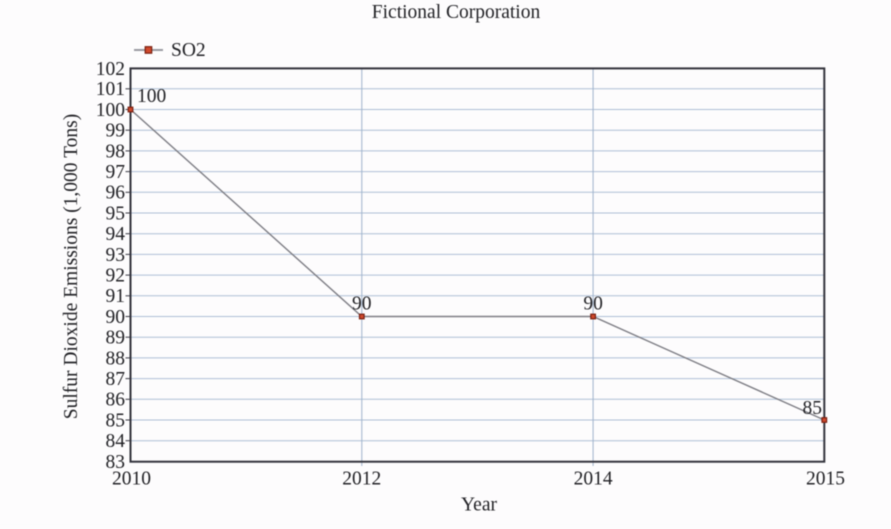  I want to click on svg-text: 84, so click(116, 441).